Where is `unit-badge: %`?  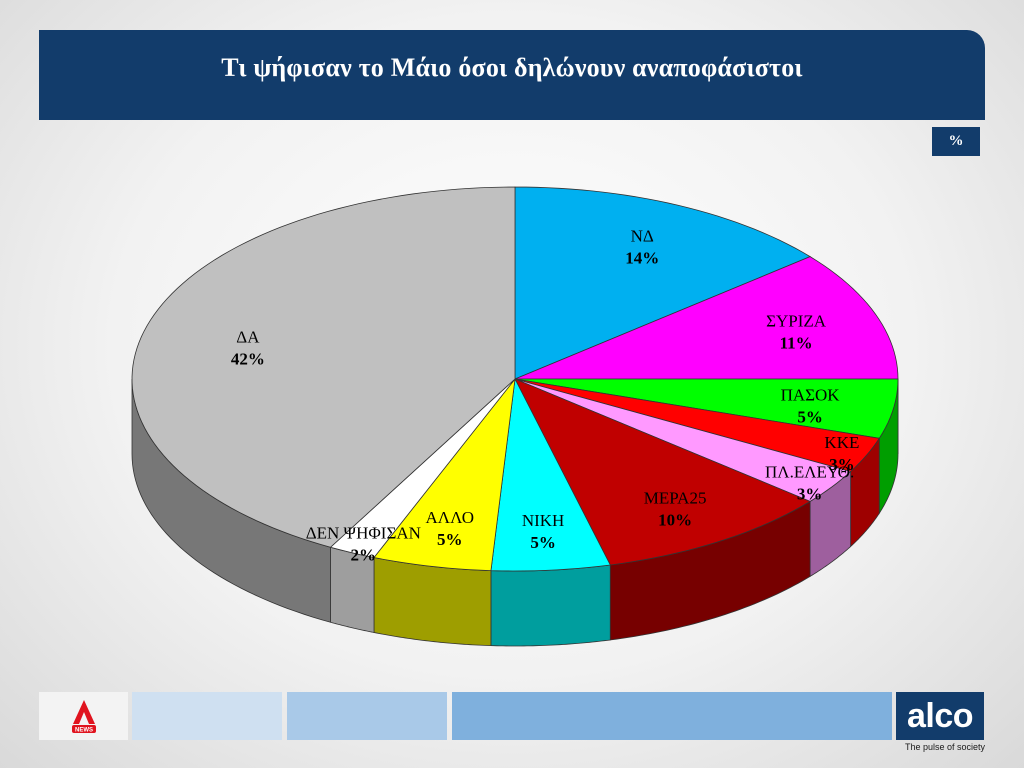
unit-badge: % is located at coordinates (956, 141).